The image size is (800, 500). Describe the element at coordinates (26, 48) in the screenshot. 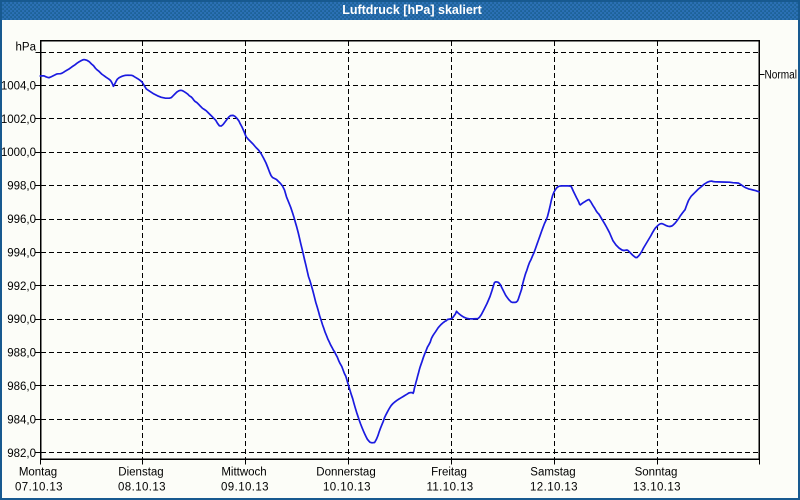

I see `svg-text: hPa` at that location.